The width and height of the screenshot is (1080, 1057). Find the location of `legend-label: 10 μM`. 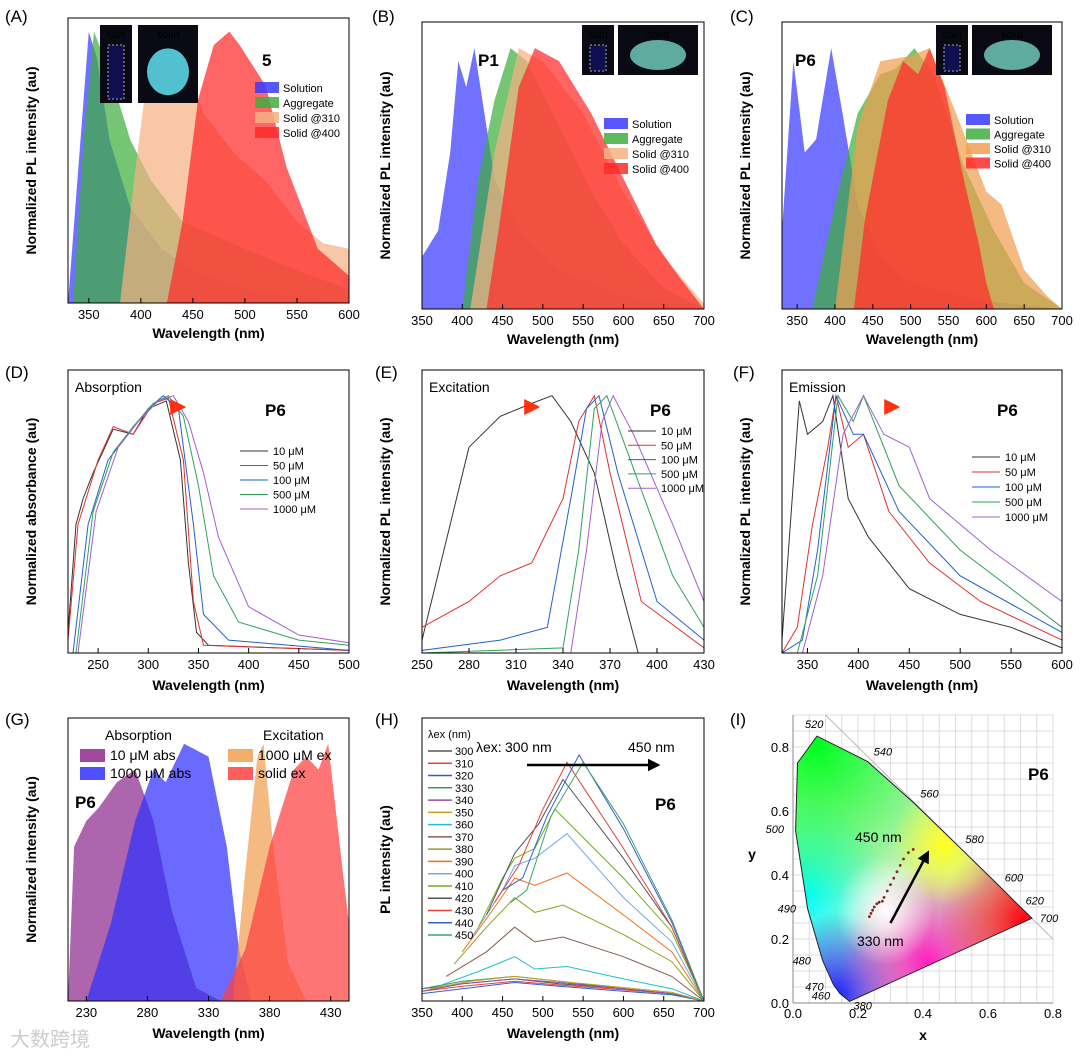

legend-label: 10 μM is located at coordinates (1020, 458).